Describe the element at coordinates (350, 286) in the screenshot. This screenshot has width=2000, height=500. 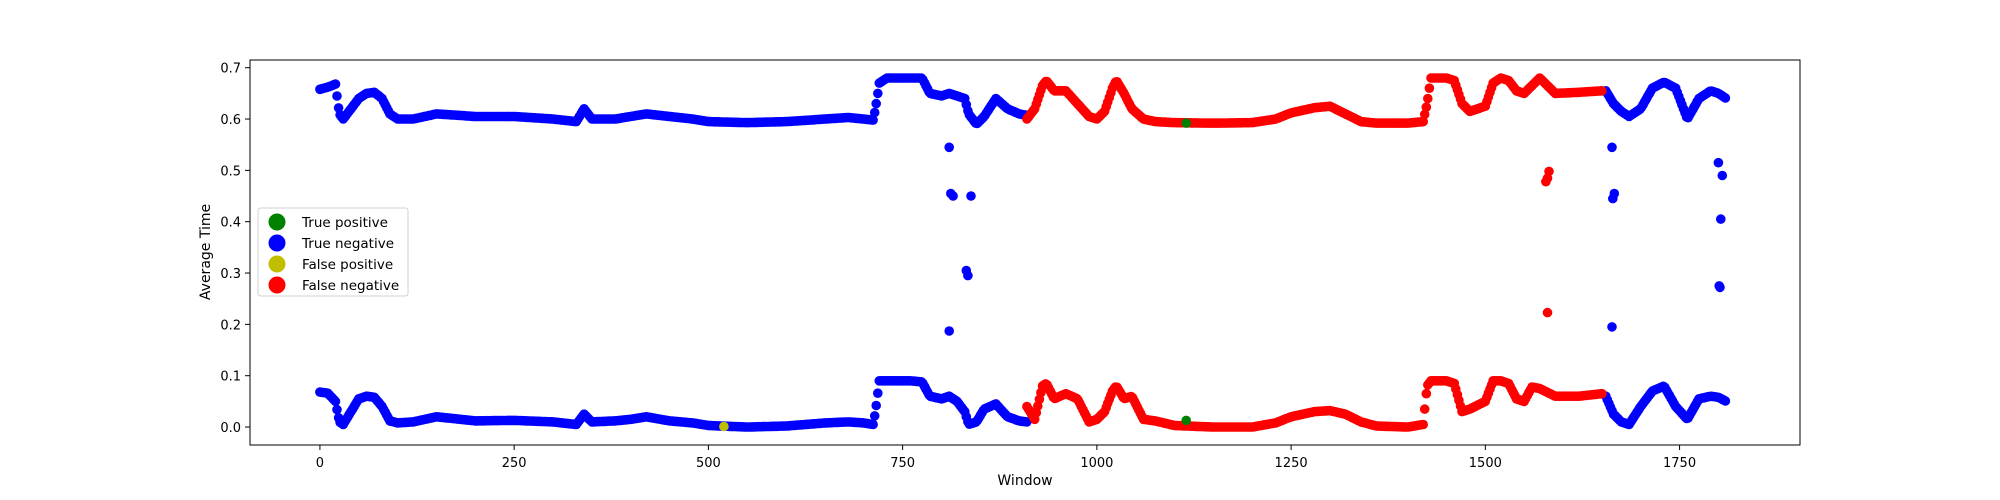
I see `legend-label: False negative` at that location.